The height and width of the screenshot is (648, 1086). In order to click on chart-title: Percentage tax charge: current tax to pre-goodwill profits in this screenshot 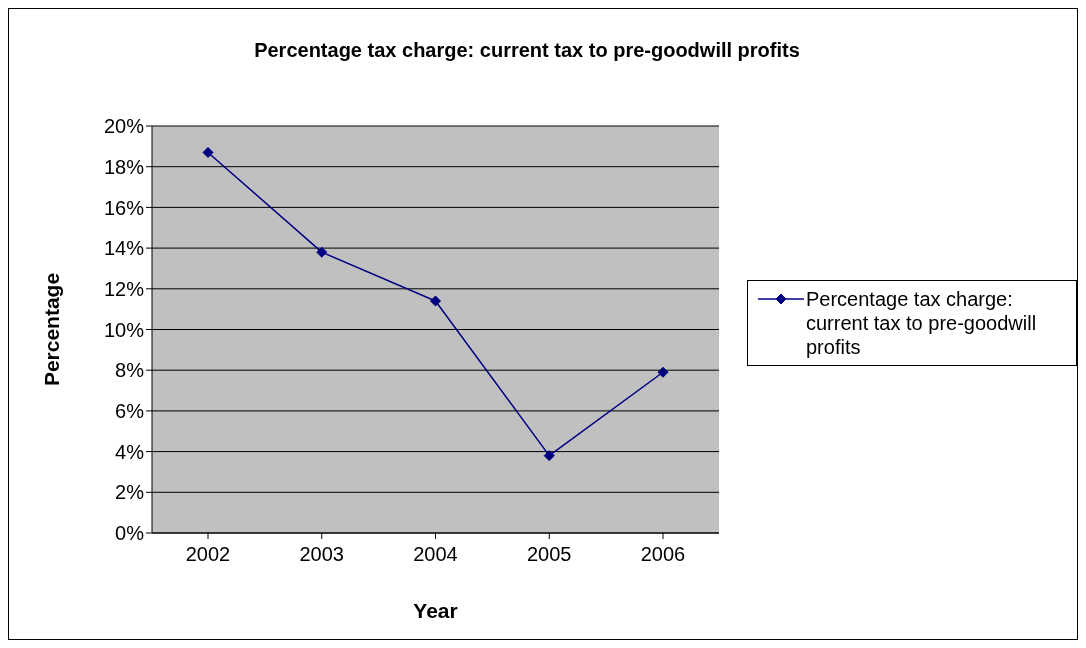, I will do `click(527, 50)`.